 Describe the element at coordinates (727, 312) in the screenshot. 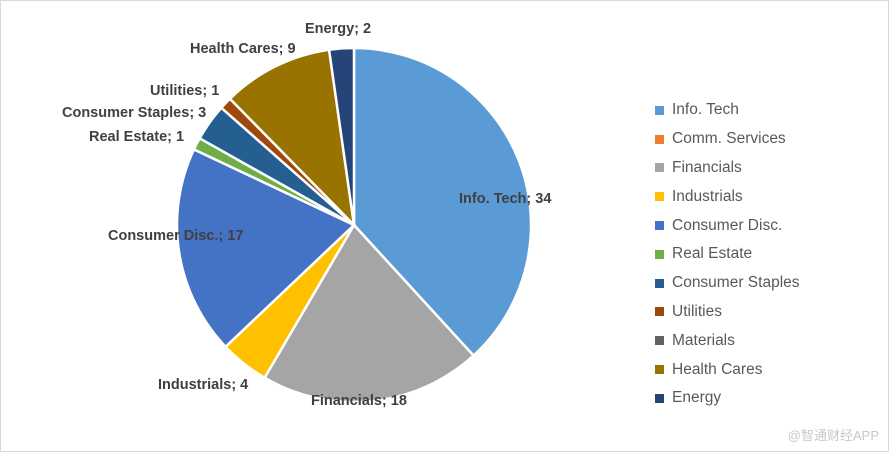

I see `legend-item-utilities: Utilities` at that location.